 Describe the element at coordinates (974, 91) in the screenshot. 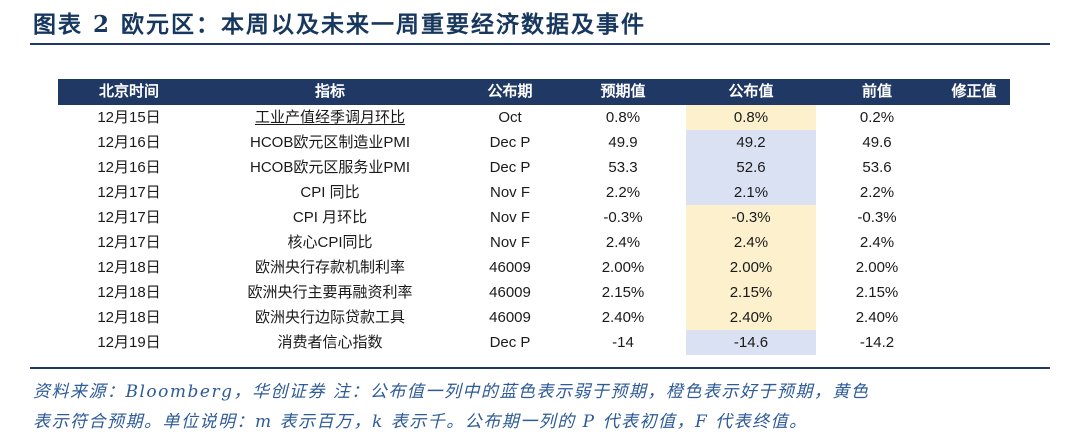

I see `column-header-revised-value: 修正值` at that location.